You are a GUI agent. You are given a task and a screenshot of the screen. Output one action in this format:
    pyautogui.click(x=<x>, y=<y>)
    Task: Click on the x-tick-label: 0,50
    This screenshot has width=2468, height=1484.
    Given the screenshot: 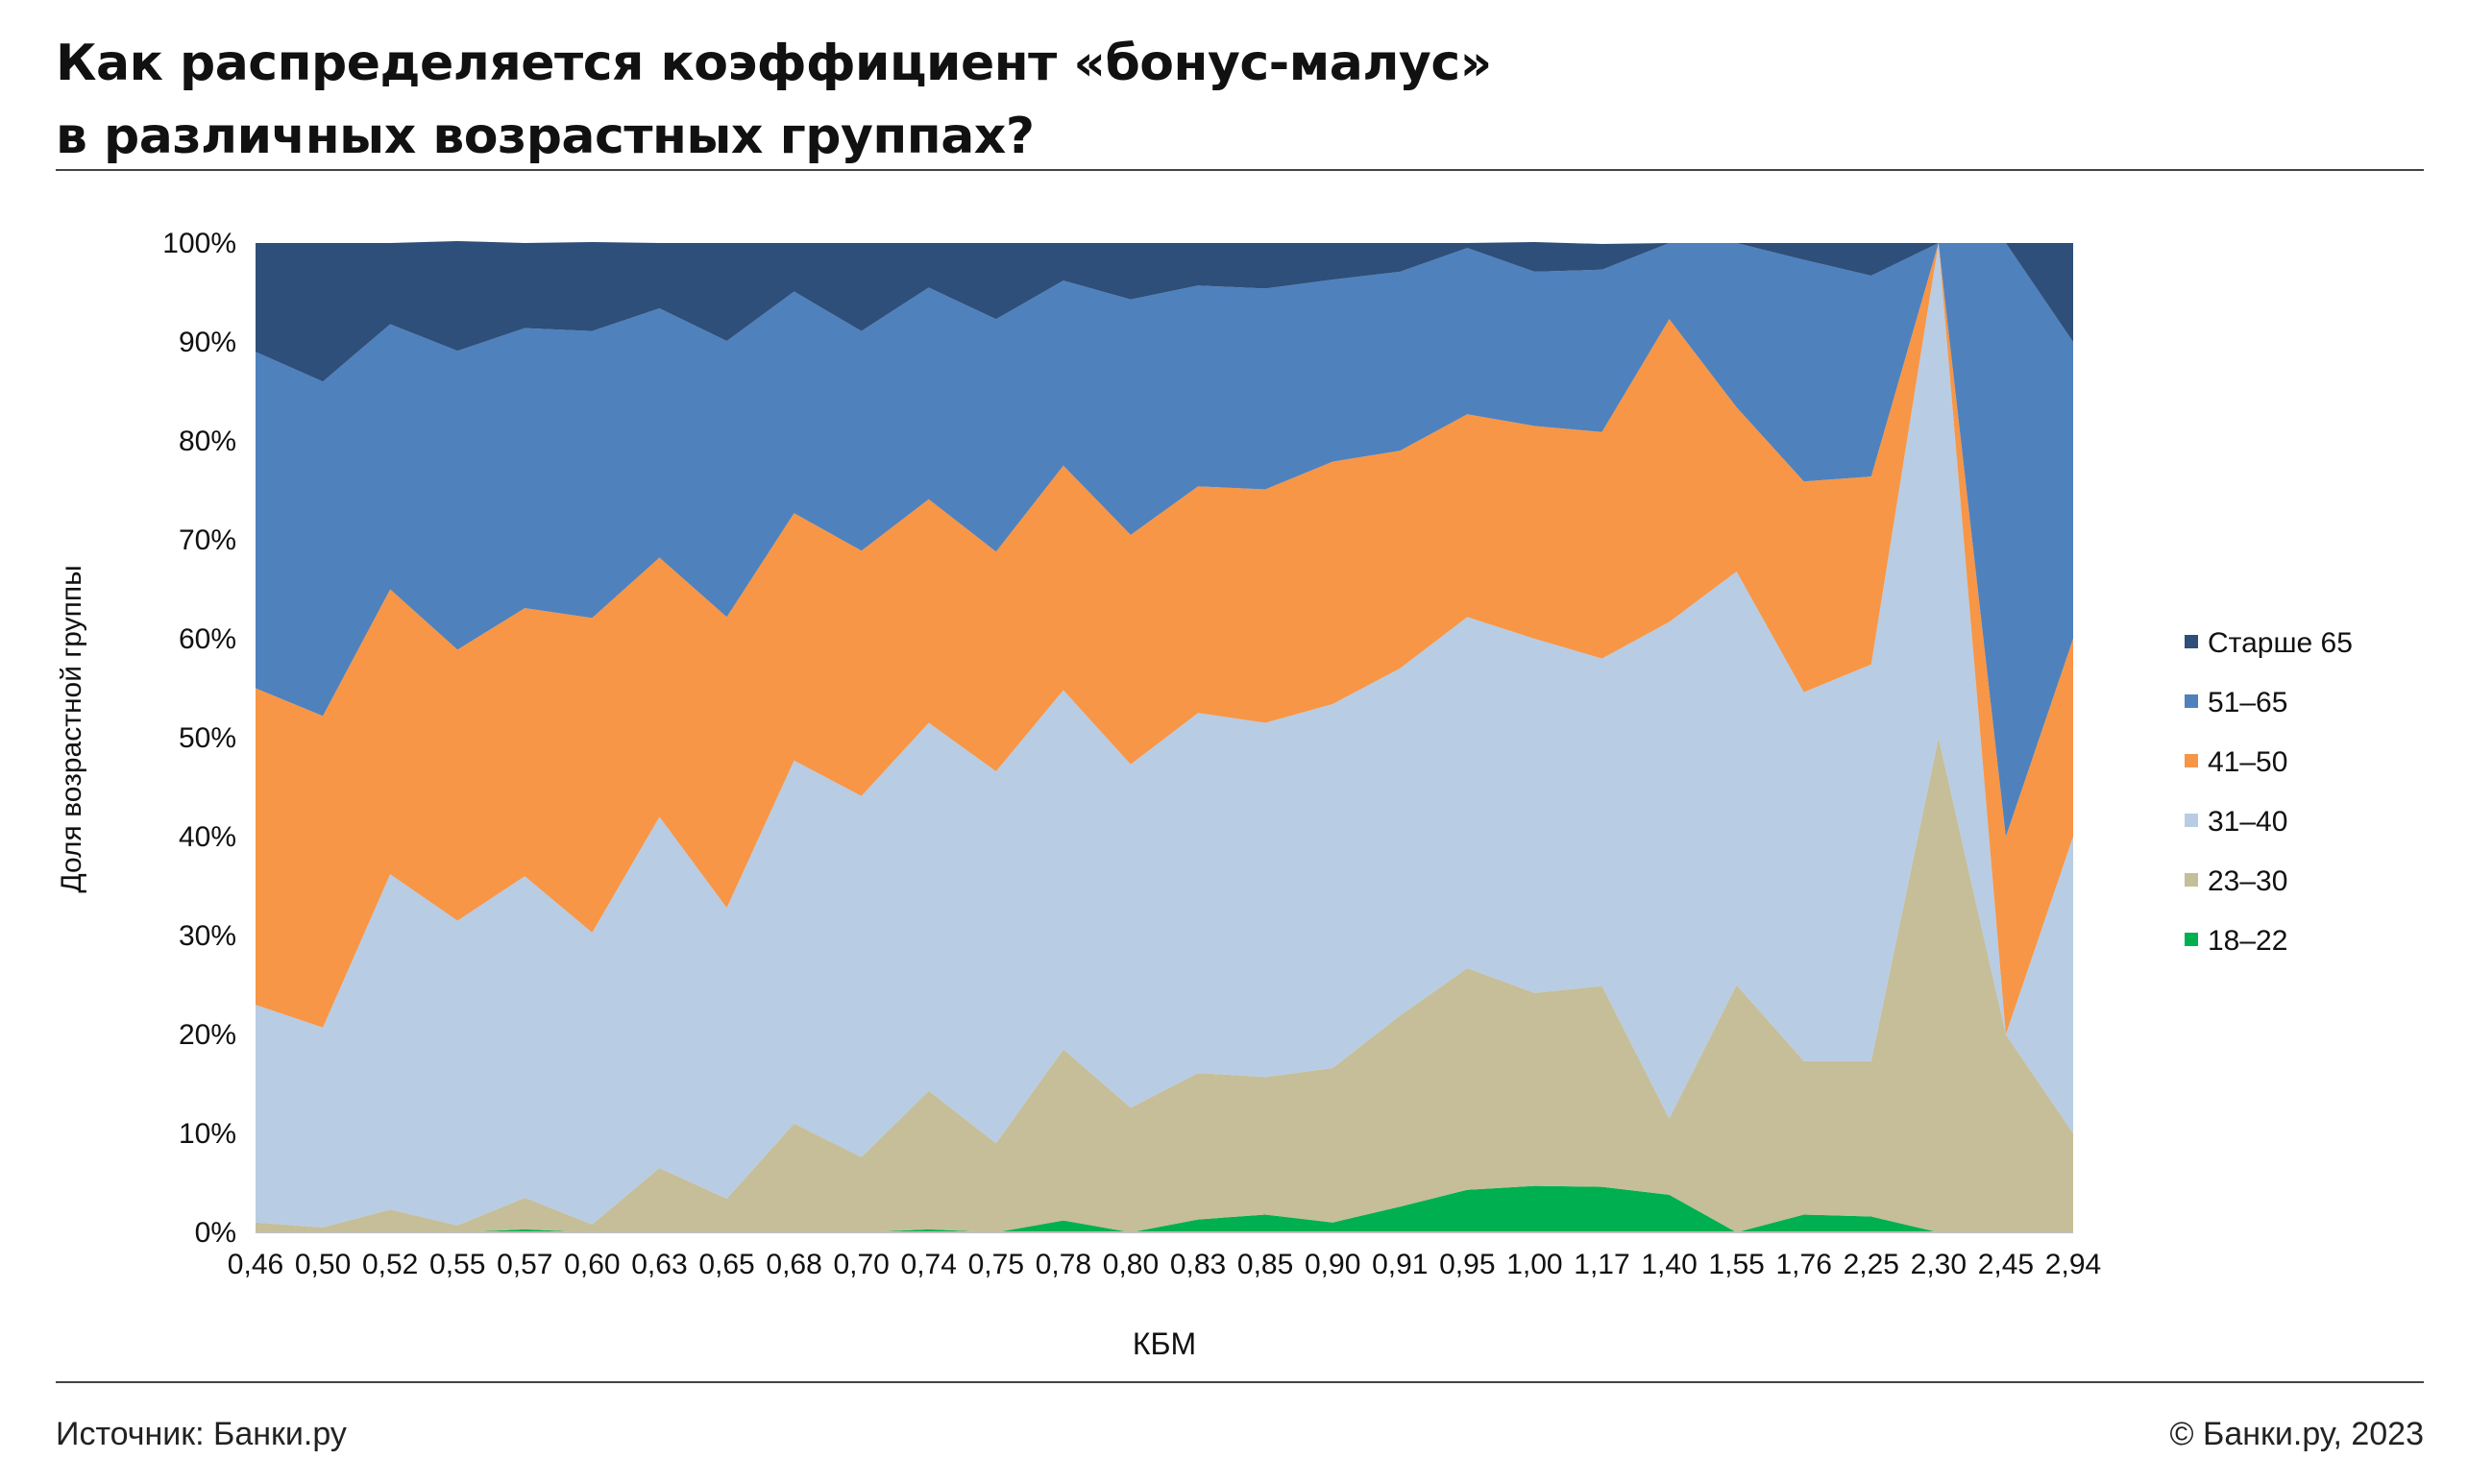 What is the action you would take?
    pyautogui.click(x=323, y=1264)
    